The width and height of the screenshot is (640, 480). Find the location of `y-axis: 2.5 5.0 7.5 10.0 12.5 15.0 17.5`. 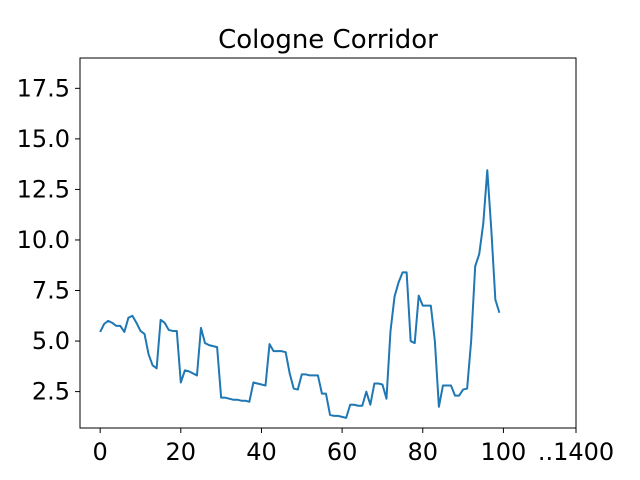

y-axis: 2.5 5.0 7.5 10.0 12.5 15.0 17.5 is located at coordinates (48, 240).